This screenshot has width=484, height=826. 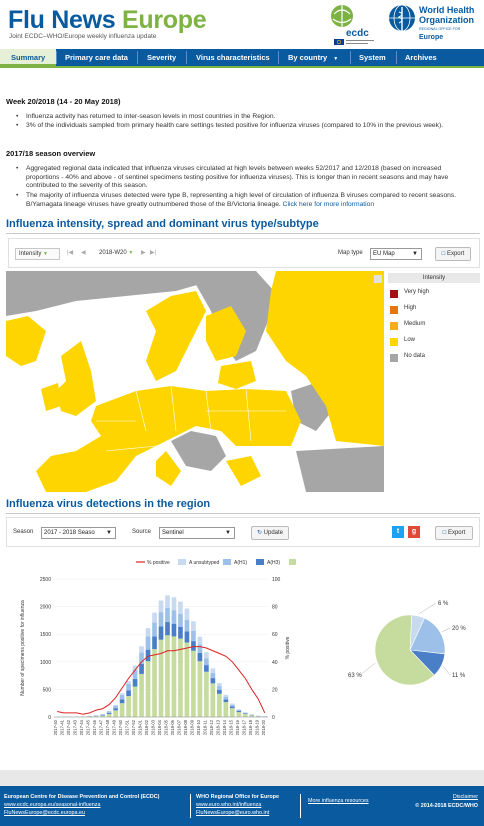 I want to click on footer-who-email: FluNewsEurope@euro.who.int, so click(x=233, y=813).